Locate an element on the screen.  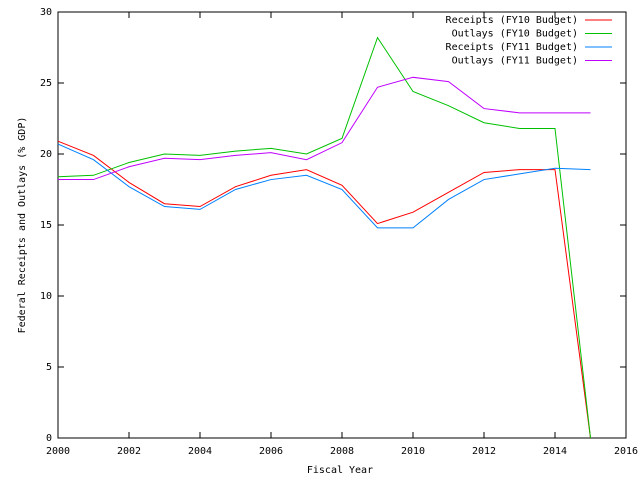
y-tick-label: 25 is located at coordinates (46, 83).